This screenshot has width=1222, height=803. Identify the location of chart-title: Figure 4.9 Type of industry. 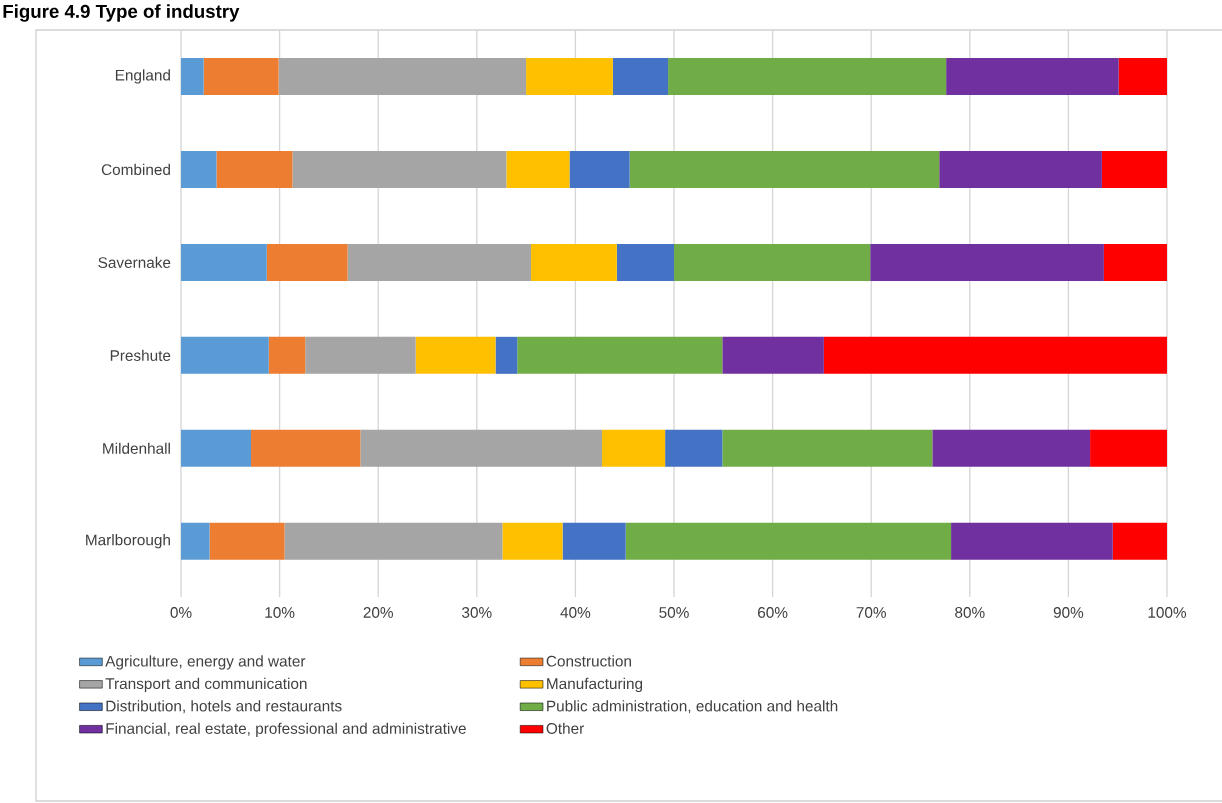
(121, 13).